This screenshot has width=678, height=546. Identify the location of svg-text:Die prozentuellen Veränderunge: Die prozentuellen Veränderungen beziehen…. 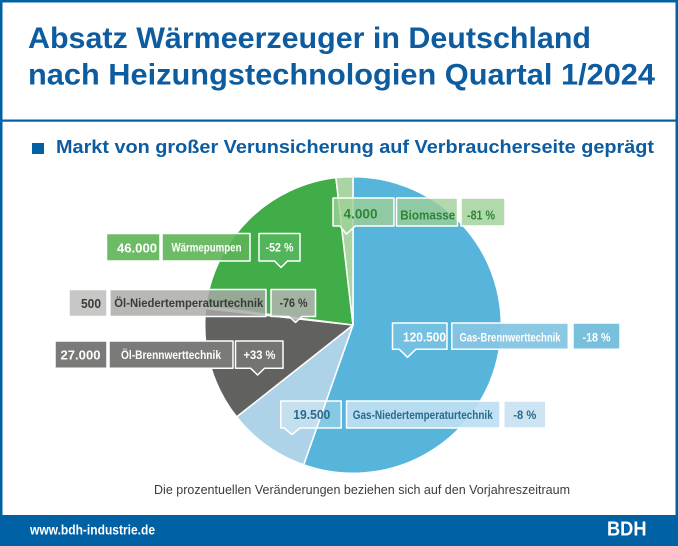
(362, 490).